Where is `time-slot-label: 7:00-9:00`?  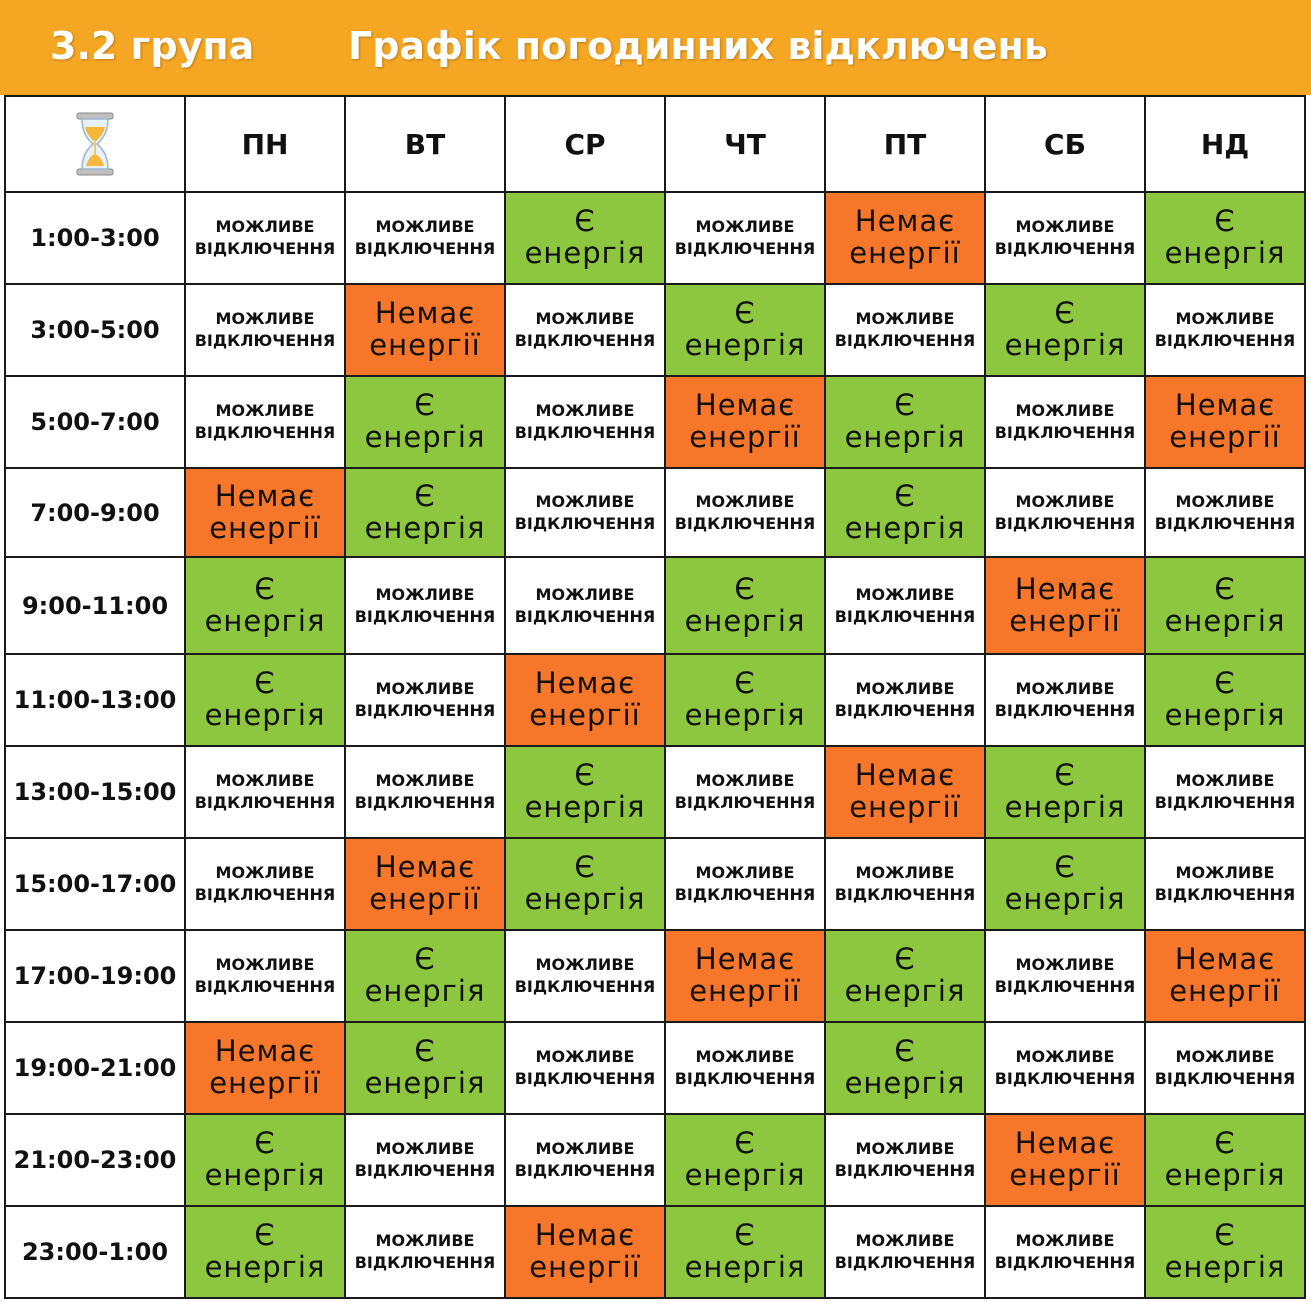
time-slot-label: 7:00-9:00 is located at coordinates (96, 513).